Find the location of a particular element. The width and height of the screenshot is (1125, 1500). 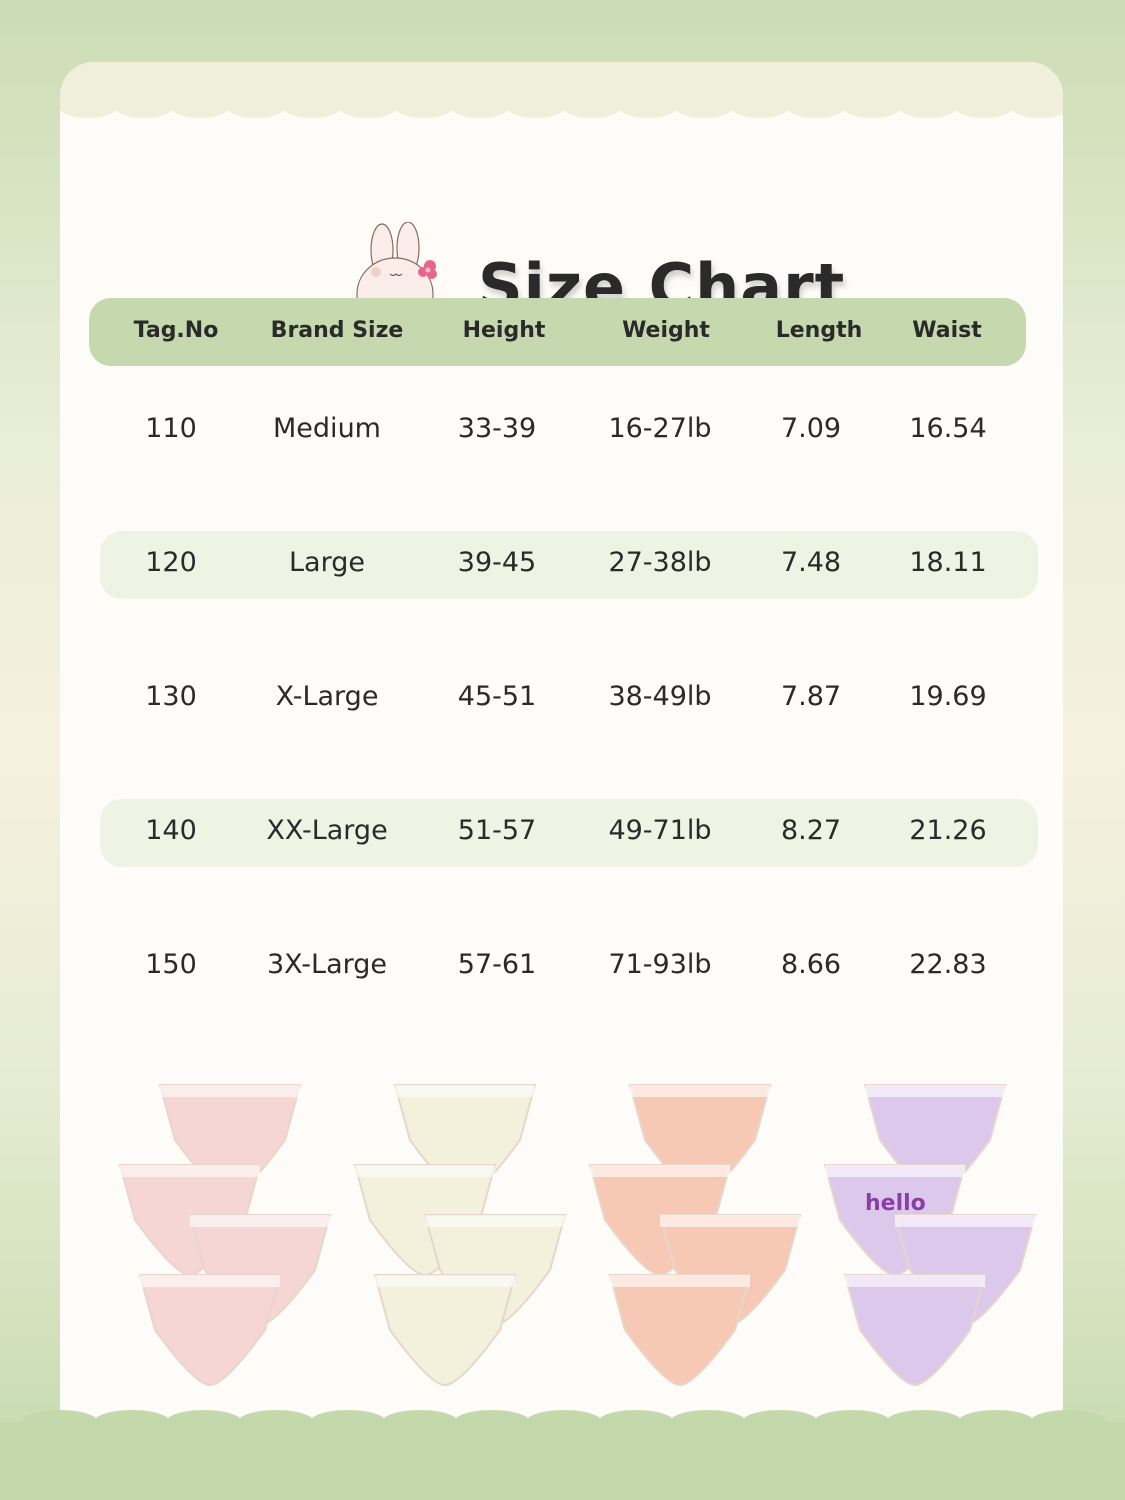

cell-weight: 16-27lb is located at coordinates (660, 428).